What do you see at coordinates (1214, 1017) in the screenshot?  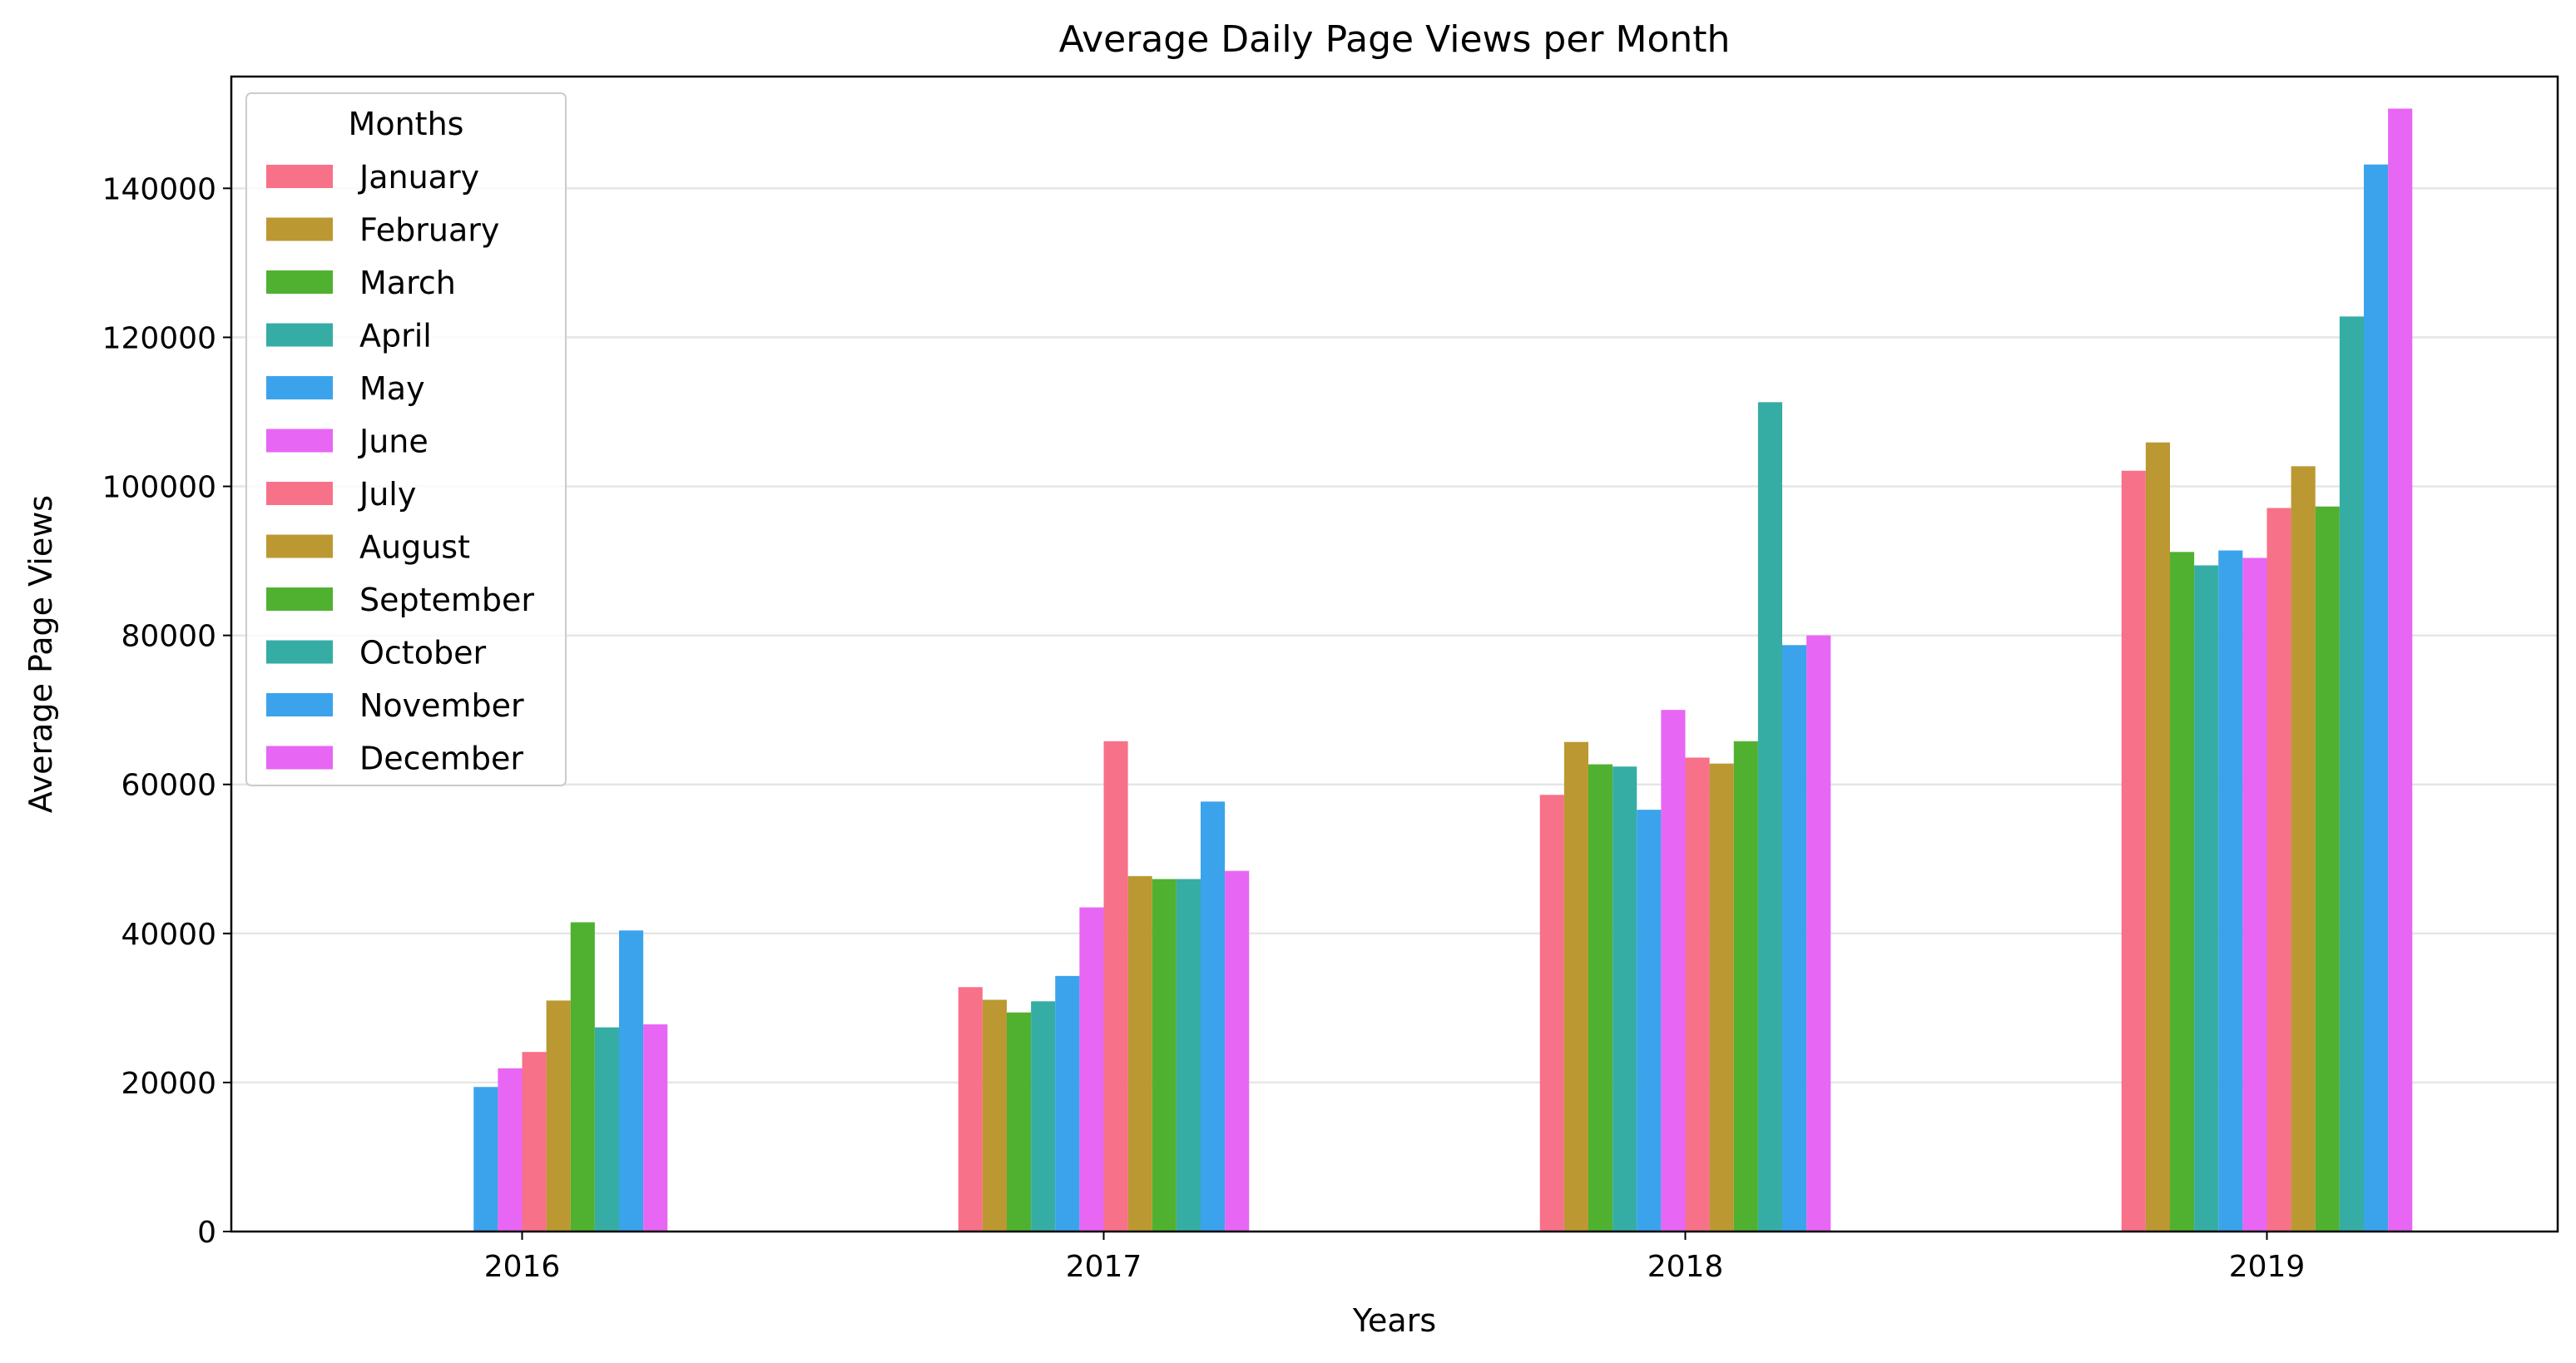 I see `bar-november-2017` at bounding box center [1214, 1017].